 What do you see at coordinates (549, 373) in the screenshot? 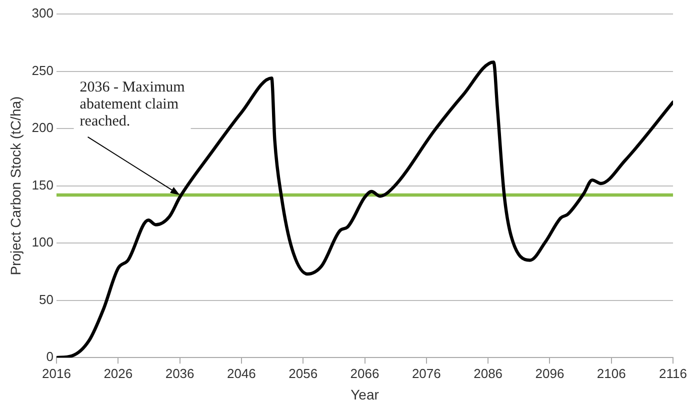
I see `x-tick-label: 2096` at bounding box center [549, 373].